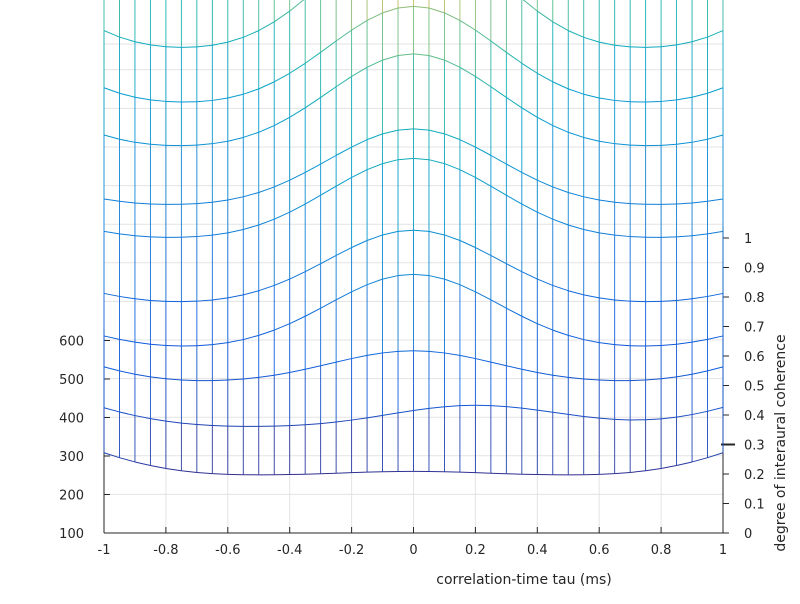 The width and height of the screenshot is (800, 604). I want to click on x-tick-label: -1, so click(104, 550).